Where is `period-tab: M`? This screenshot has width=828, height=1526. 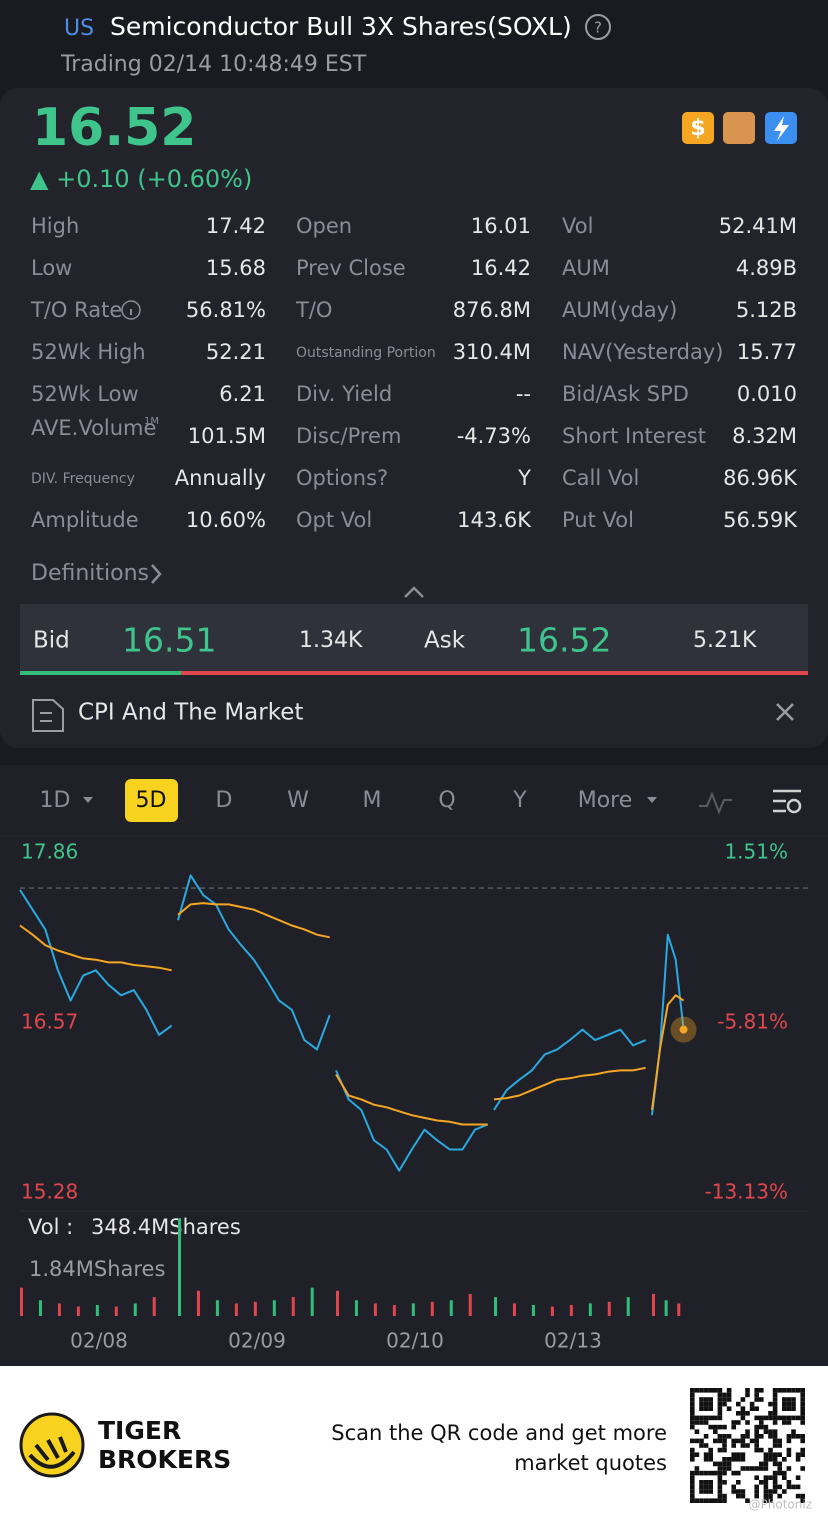 period-tab: M is located at coordinates (372, 800).